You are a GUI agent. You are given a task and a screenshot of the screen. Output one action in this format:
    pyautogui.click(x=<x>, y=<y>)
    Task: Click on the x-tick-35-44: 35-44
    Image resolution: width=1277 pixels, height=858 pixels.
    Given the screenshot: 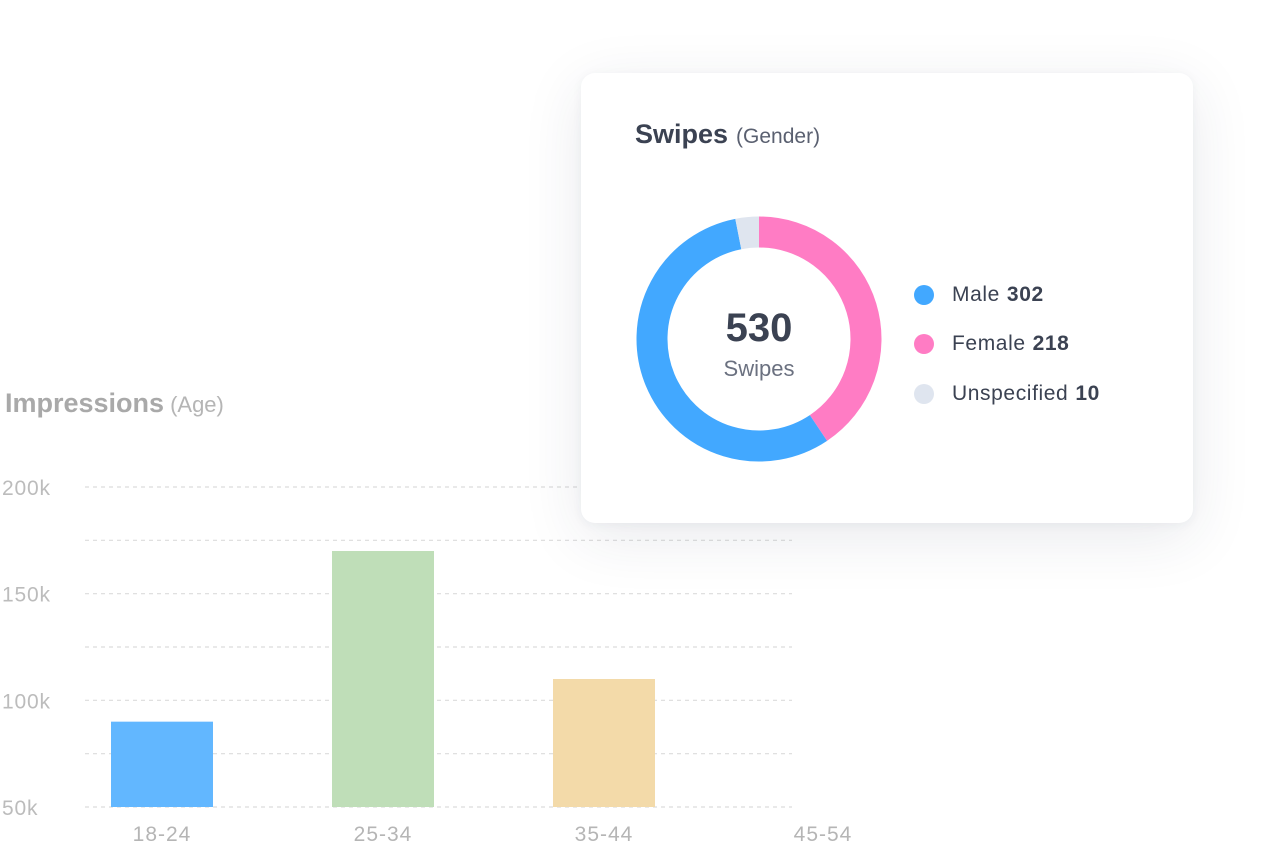 What is the action you would take?
    pyautogui.click(x=604, y=834)
    